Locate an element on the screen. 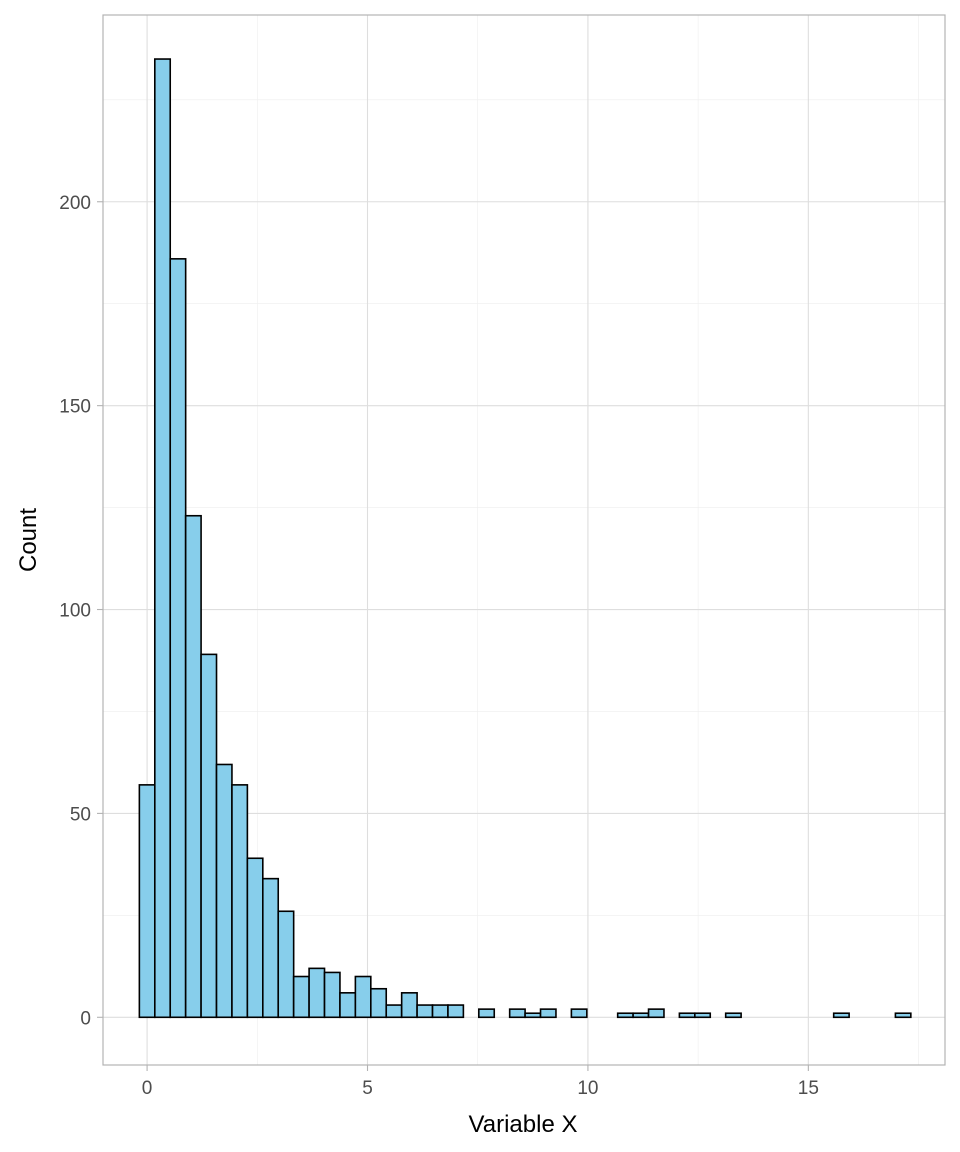 The width and height of the screenshot is (960, 1152). x-tick-label: 5 is located at coordinates (367, 1088).